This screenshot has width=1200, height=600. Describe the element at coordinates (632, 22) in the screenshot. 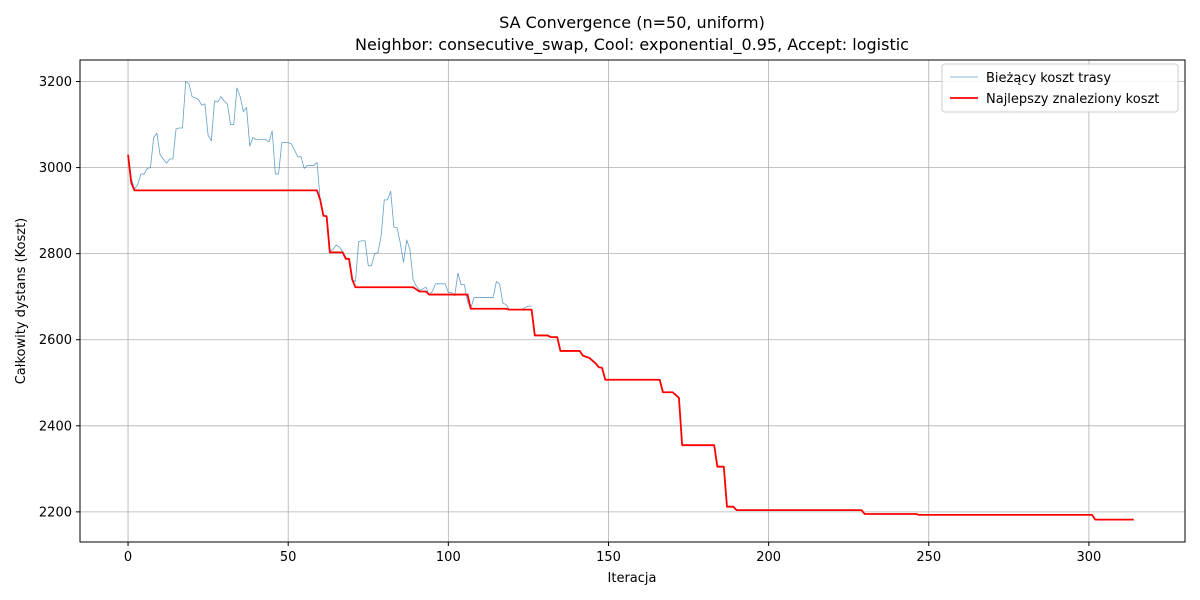

I see `chart-title: SA Convergence (n=50, uniform)` at that location.